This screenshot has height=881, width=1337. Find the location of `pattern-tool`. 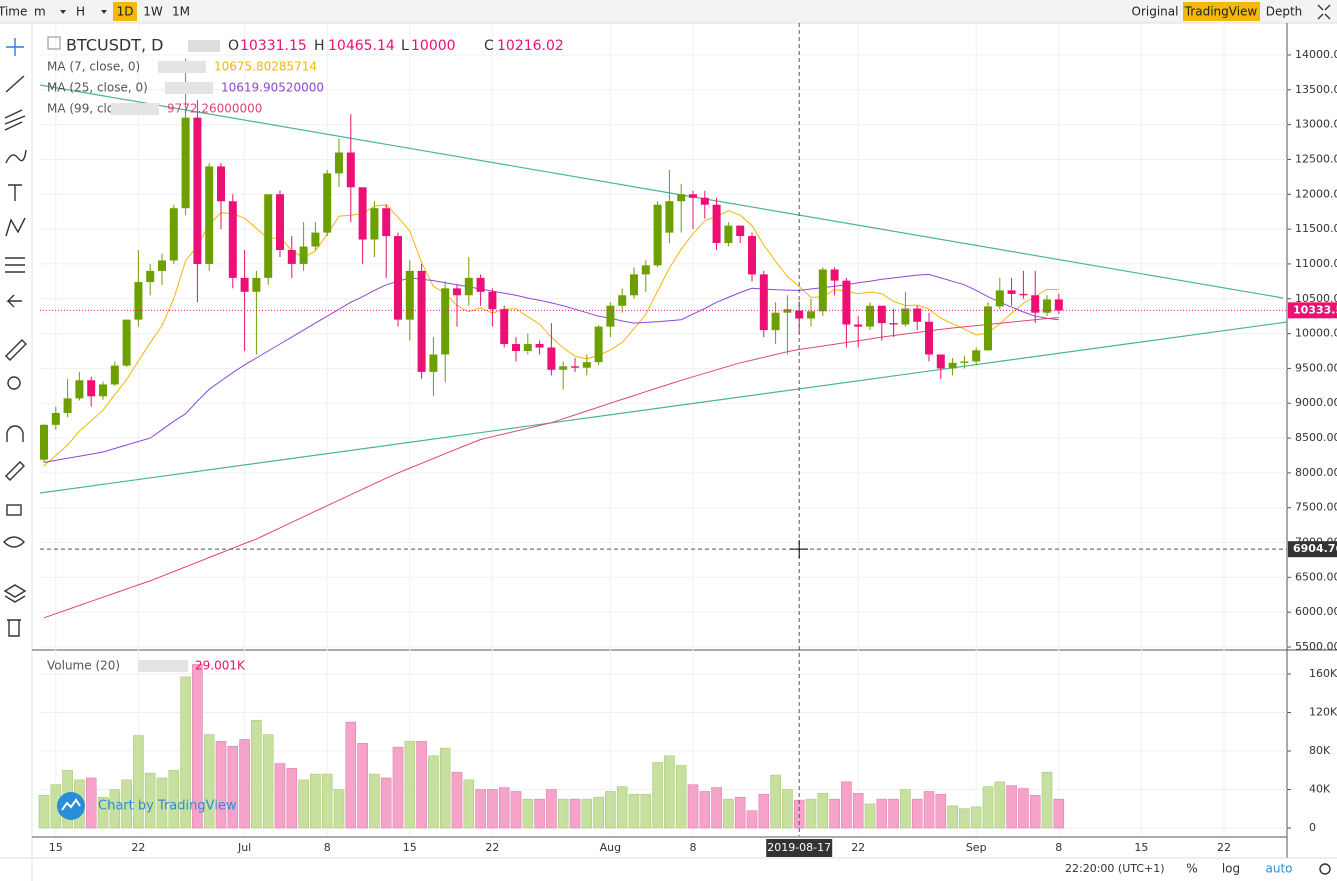

pattern-tool is located at coordinates (15, 227).